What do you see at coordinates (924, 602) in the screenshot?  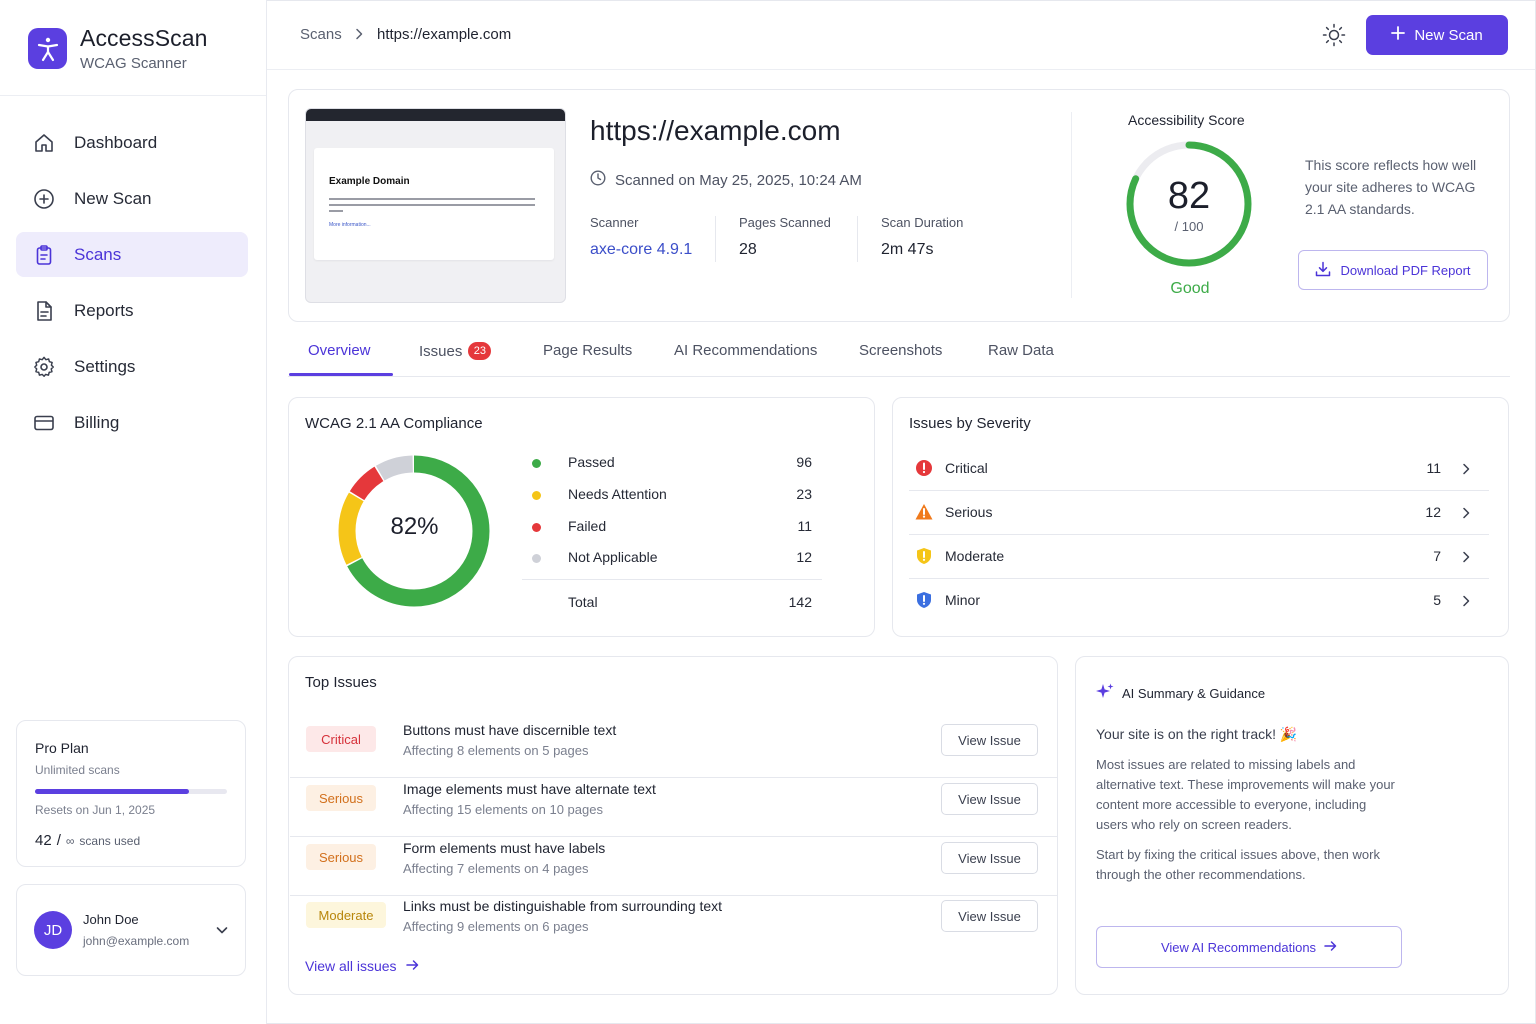 I see `info-shield-icon` at bounding box center [924, 602].